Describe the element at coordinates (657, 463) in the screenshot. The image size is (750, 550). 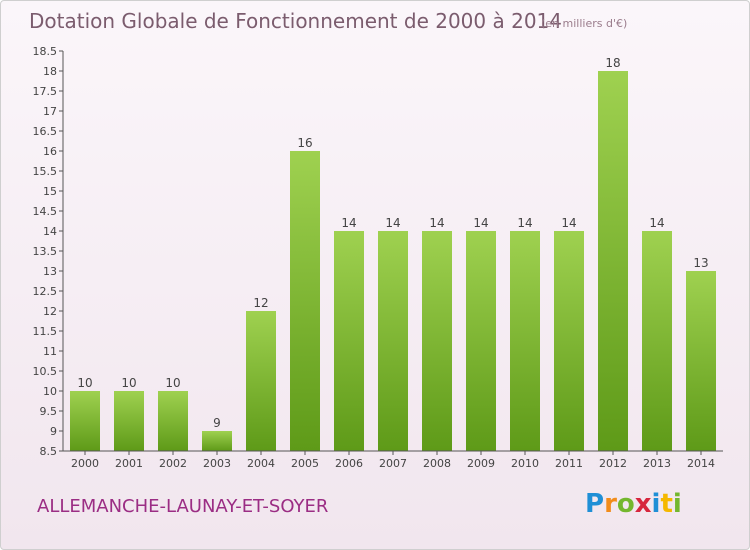
I see `x-tick-label: 2013` at that location.